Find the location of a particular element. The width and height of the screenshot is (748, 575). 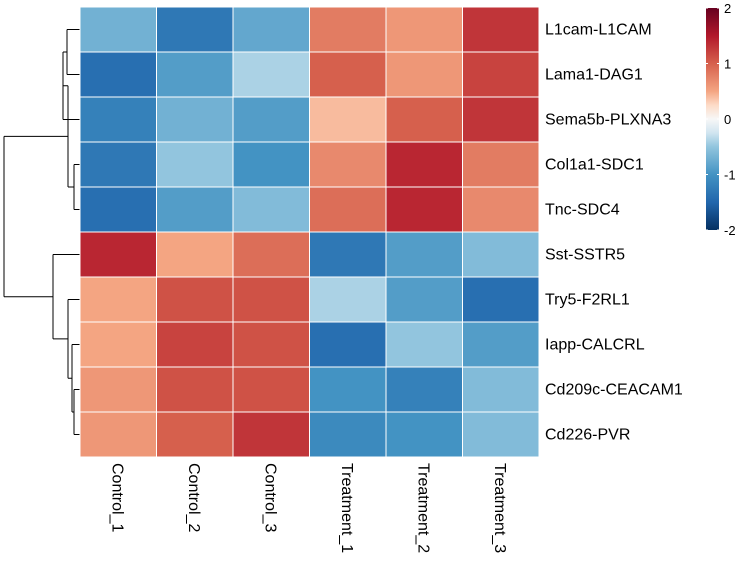

legend-color-bar is located at coordinates (712, 119).